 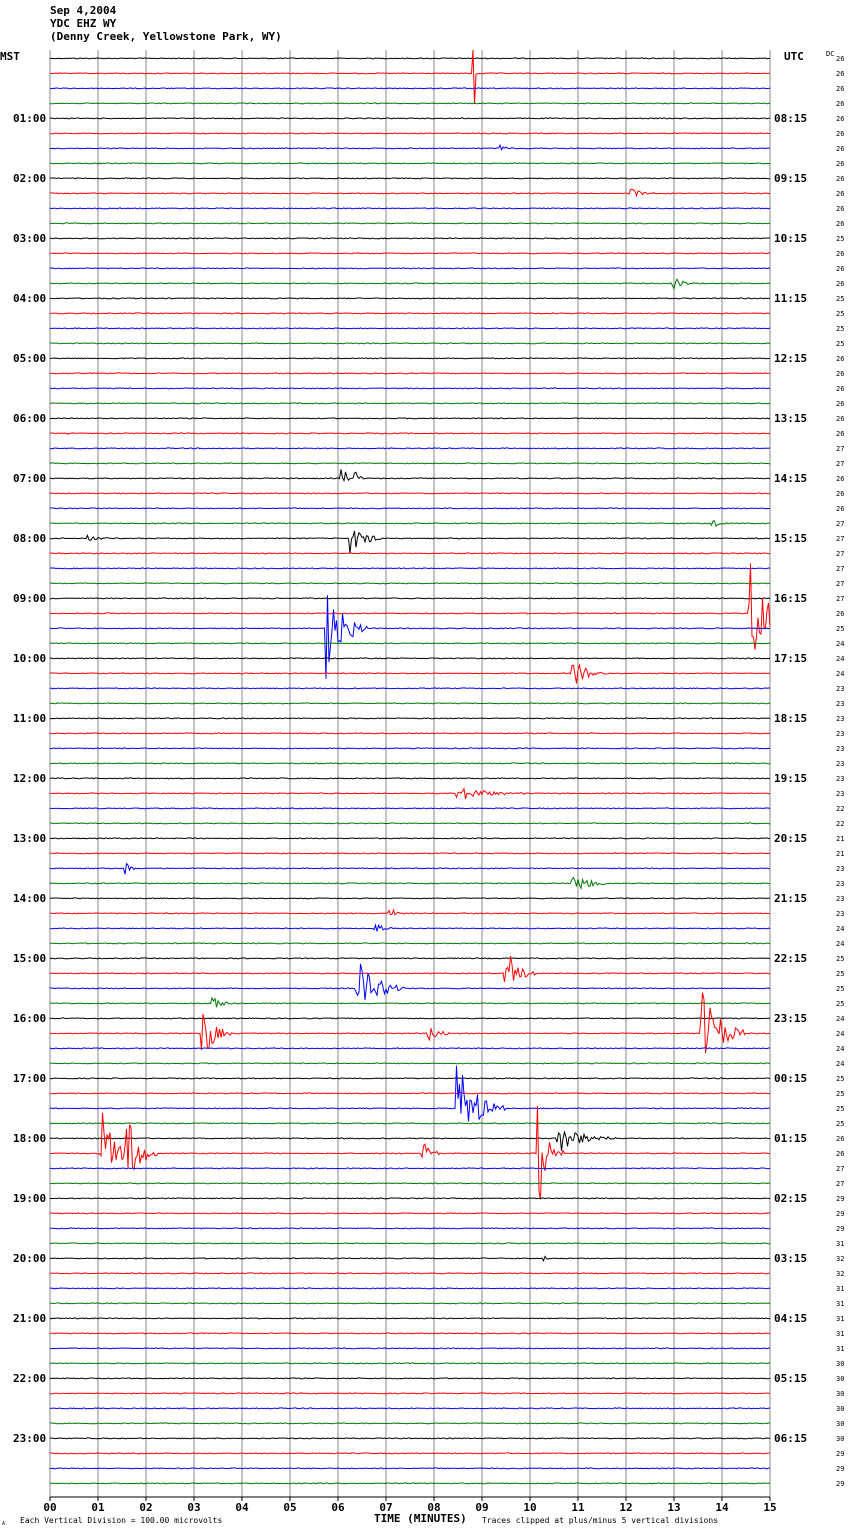 I want to click on left-hour-label: 15:00, so click(x=29, y=958).